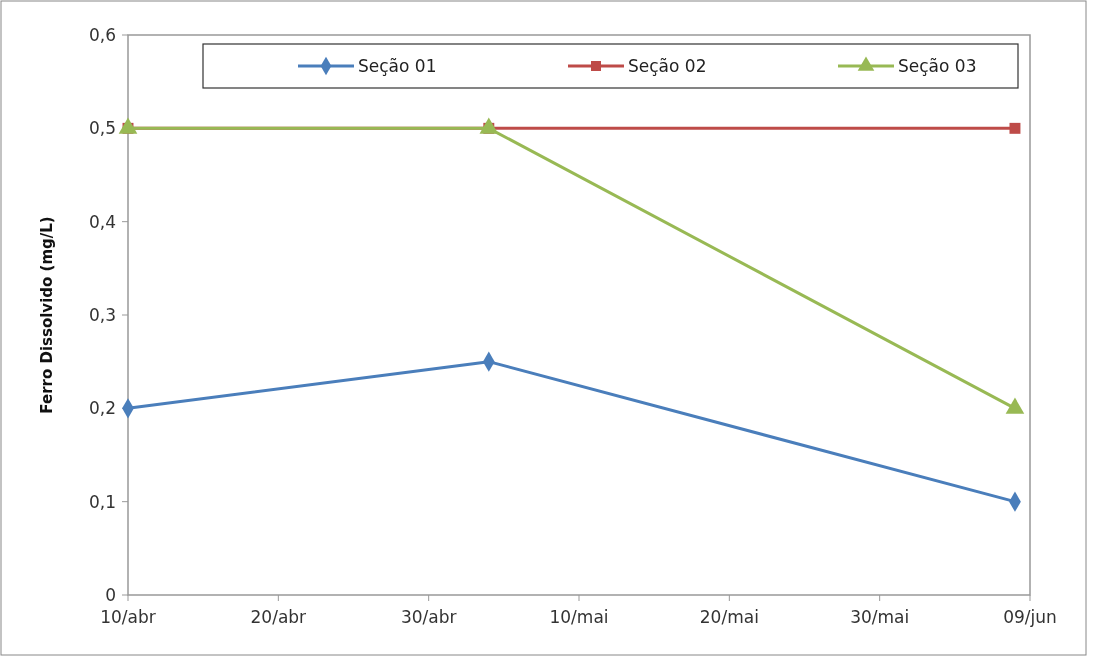  Describe the element at coordinates (102, 34) in the screenshot. I see `y-tick-label: 0,6` at that location.